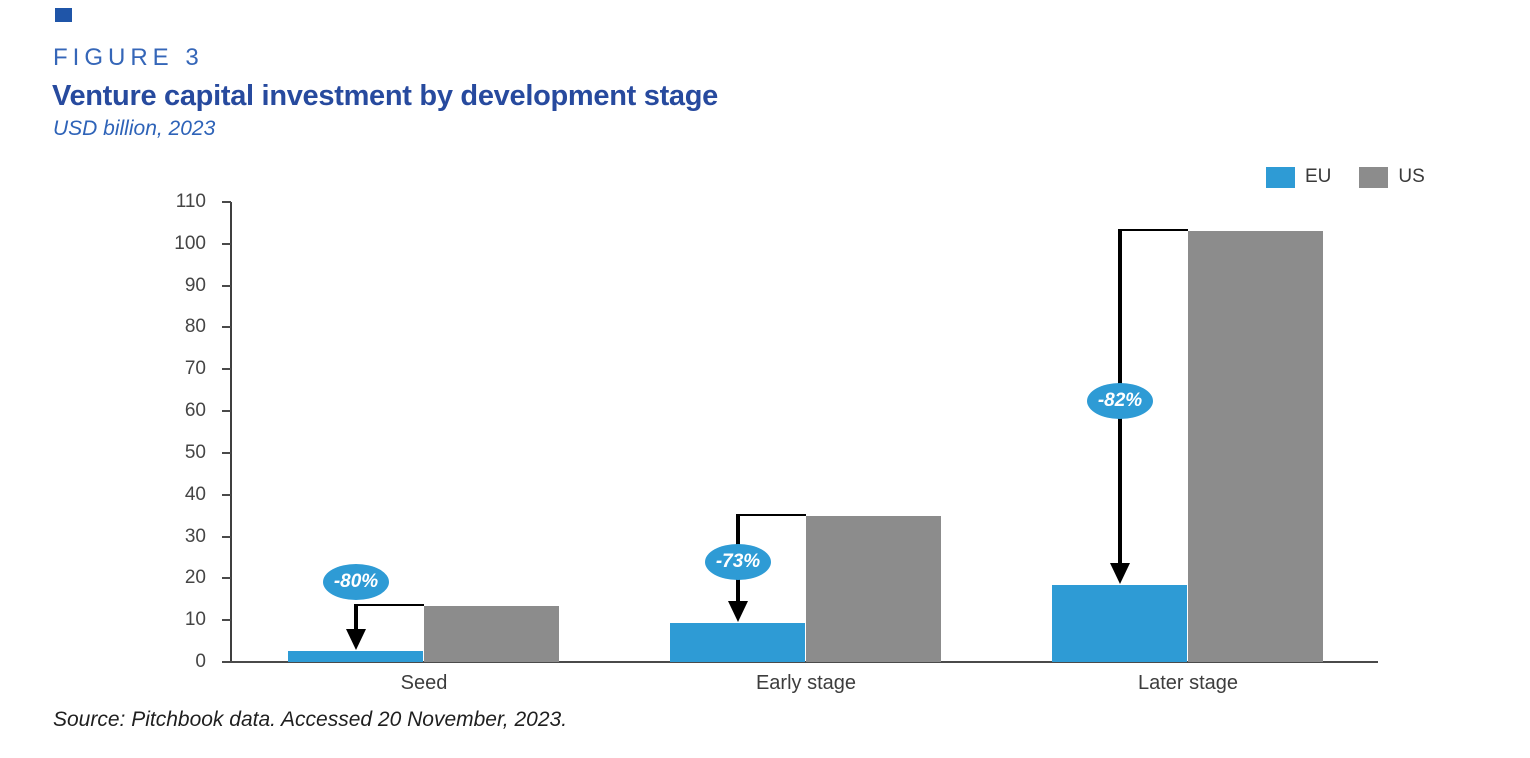 Image resolution: width=1530 pixels, height=758 pixels. What do you see at coordinates (134, 128) in the screenshot?
I see `figure-subtitle: USD billion, 2023` at bounding box center [134, 128].